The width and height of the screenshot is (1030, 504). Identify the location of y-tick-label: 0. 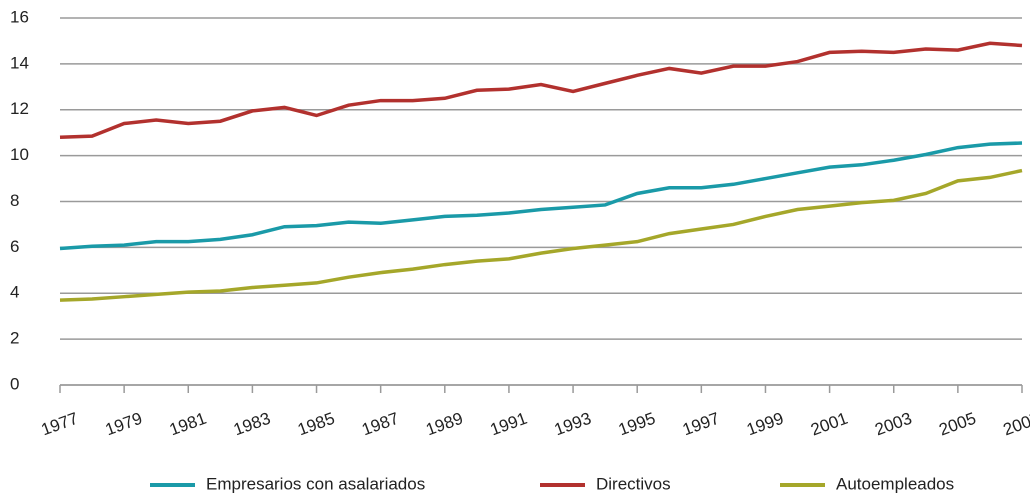
(14, 383).